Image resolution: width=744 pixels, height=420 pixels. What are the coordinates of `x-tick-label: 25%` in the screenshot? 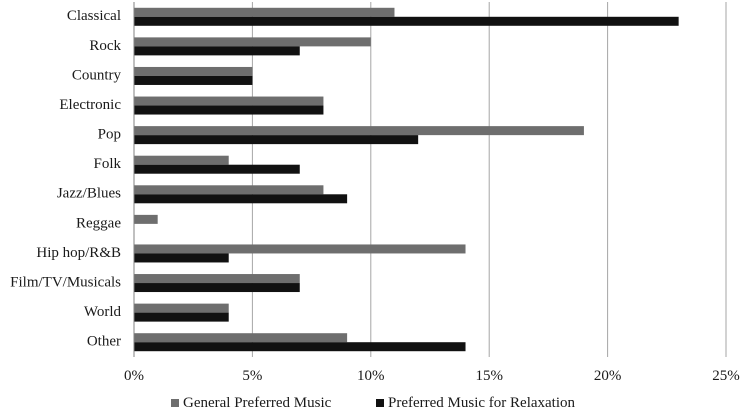 It's located at (726, 376).